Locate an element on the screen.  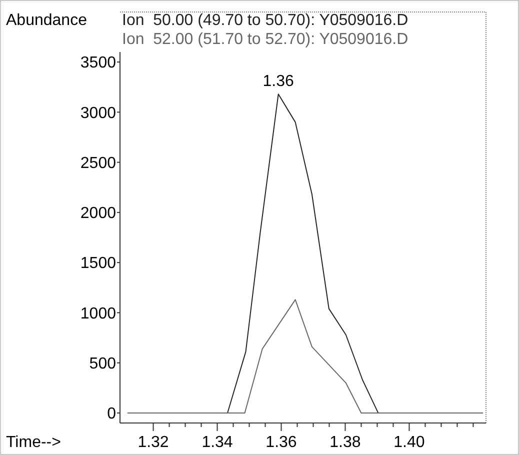
x-axis-title: Time--> is located at coordinates (33, 442).